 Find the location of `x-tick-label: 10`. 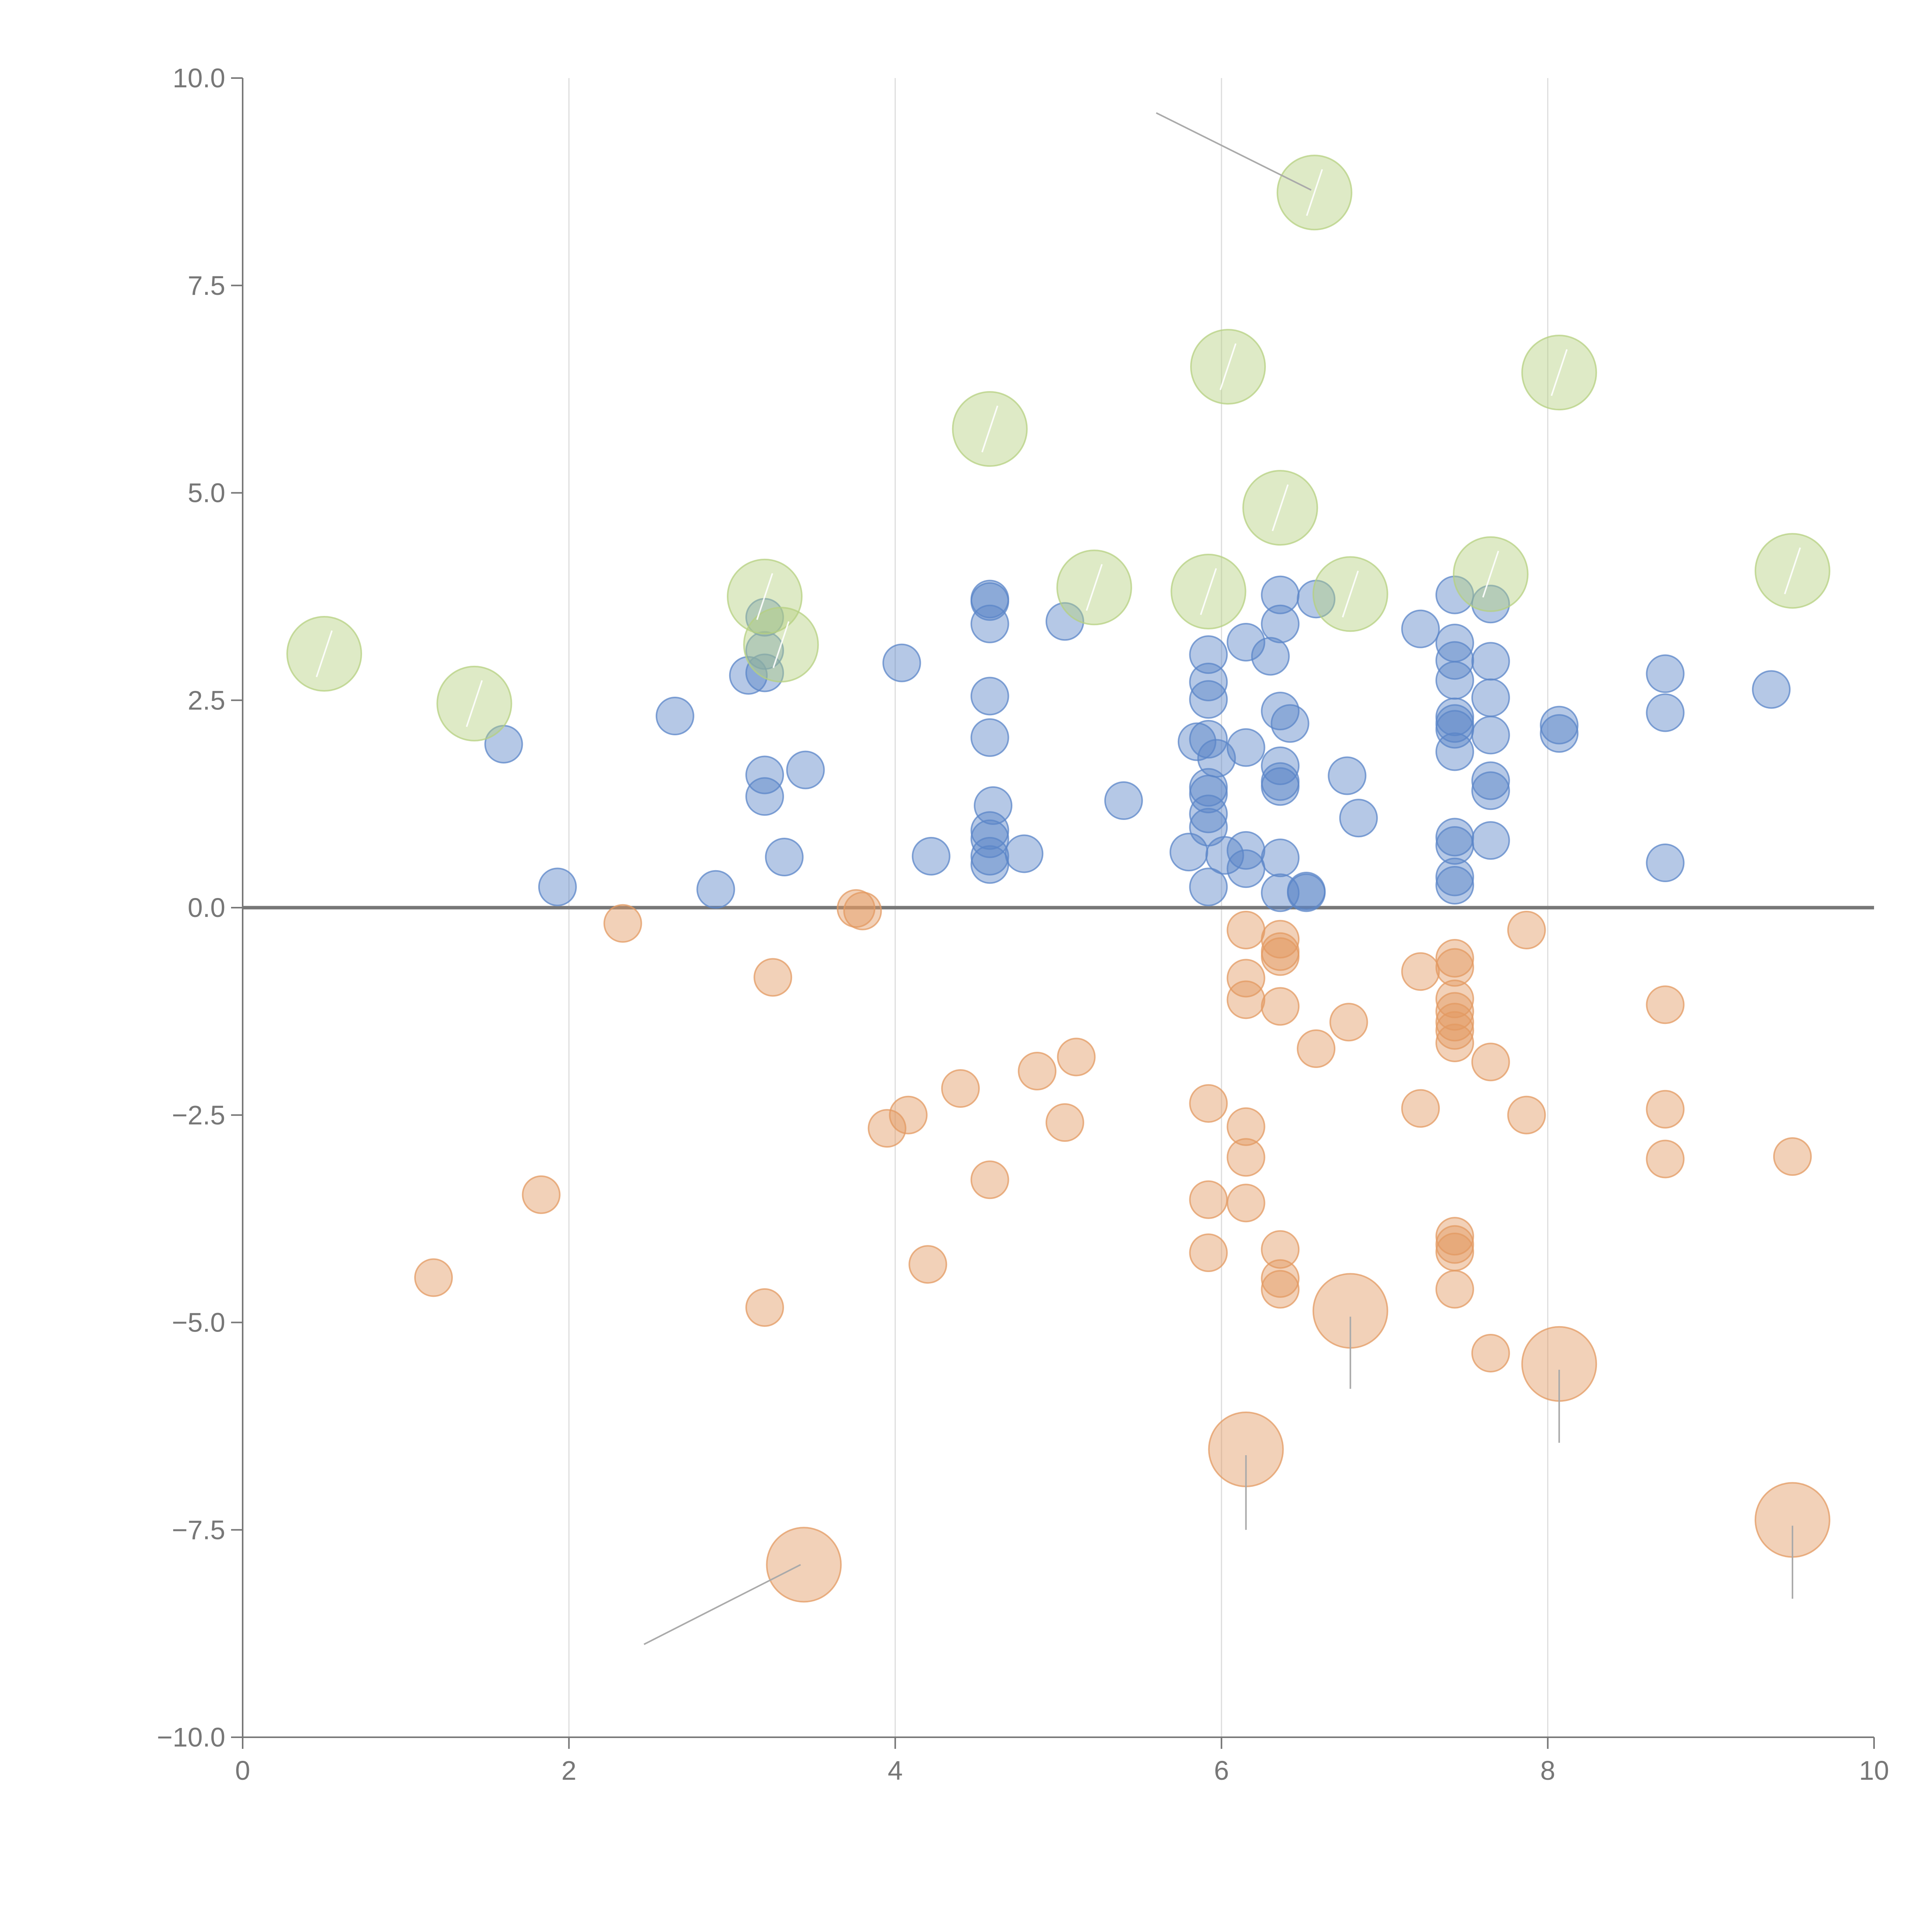

x-tick-label: 10 is located at coordinates (1874, 1771).